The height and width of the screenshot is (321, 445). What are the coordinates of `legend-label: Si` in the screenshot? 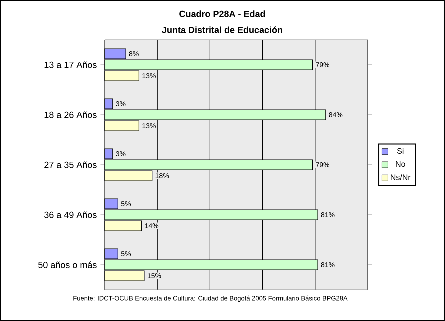 It's located at (400, 151).